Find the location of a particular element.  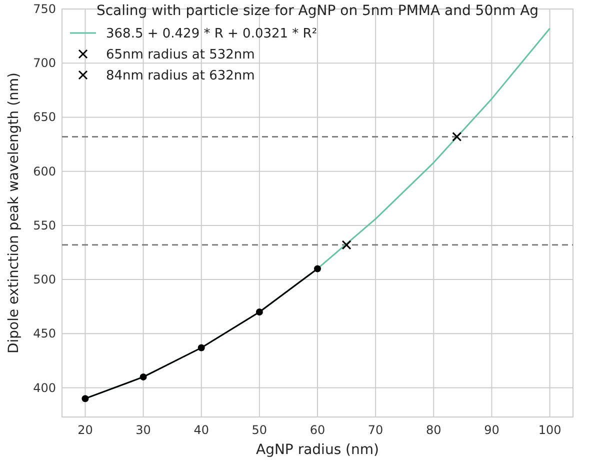

y-tick-label: 400 is located at coordinates (44, 387).